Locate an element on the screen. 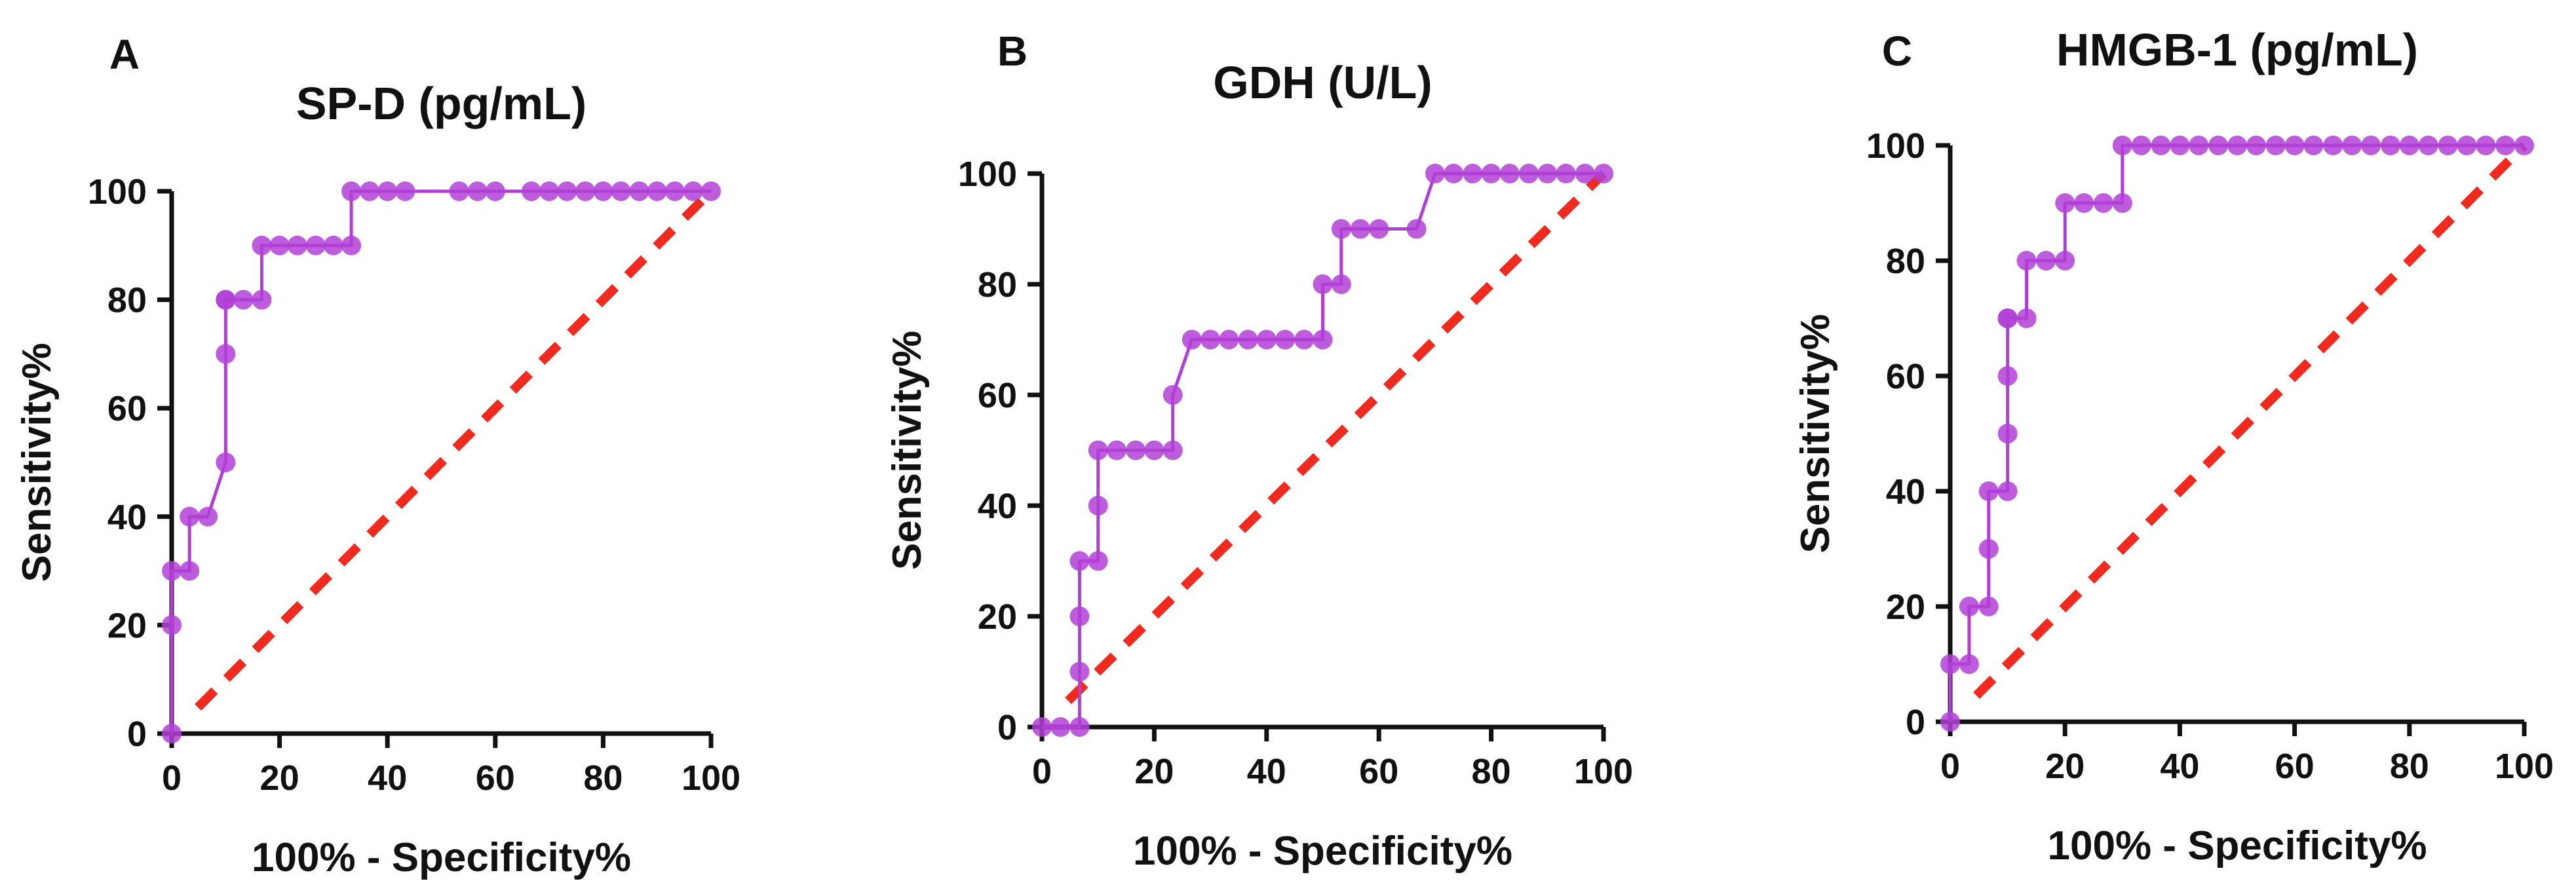 The height and width of the screenshot is (896, 2576). chart-title: HMGB-1 (pg/mL) is located at coordinates (2237, 49).